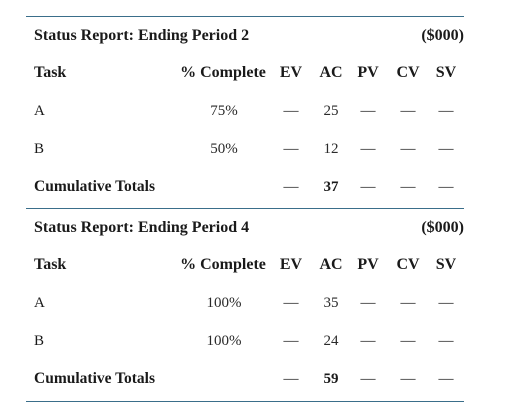 This screenshot has width=516, height=405. I want to click on cumulative-totals-row: Cumulative Totals — 59 — — —, so click(245, 379).